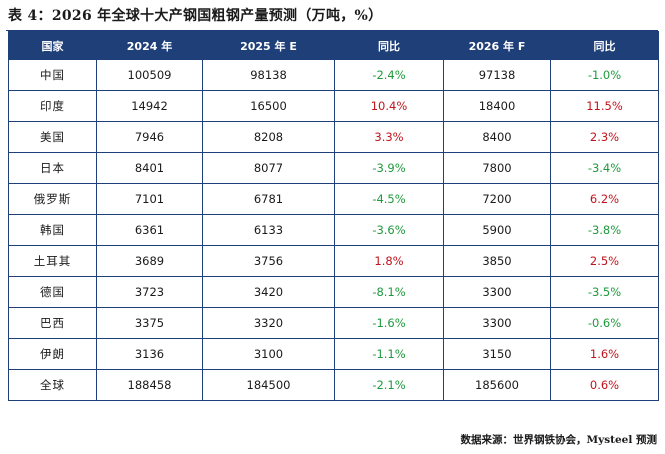  Describe the element at coordinates (268, 230) in the screenshot. I see `output-2025e-cell: 6133` at that location.